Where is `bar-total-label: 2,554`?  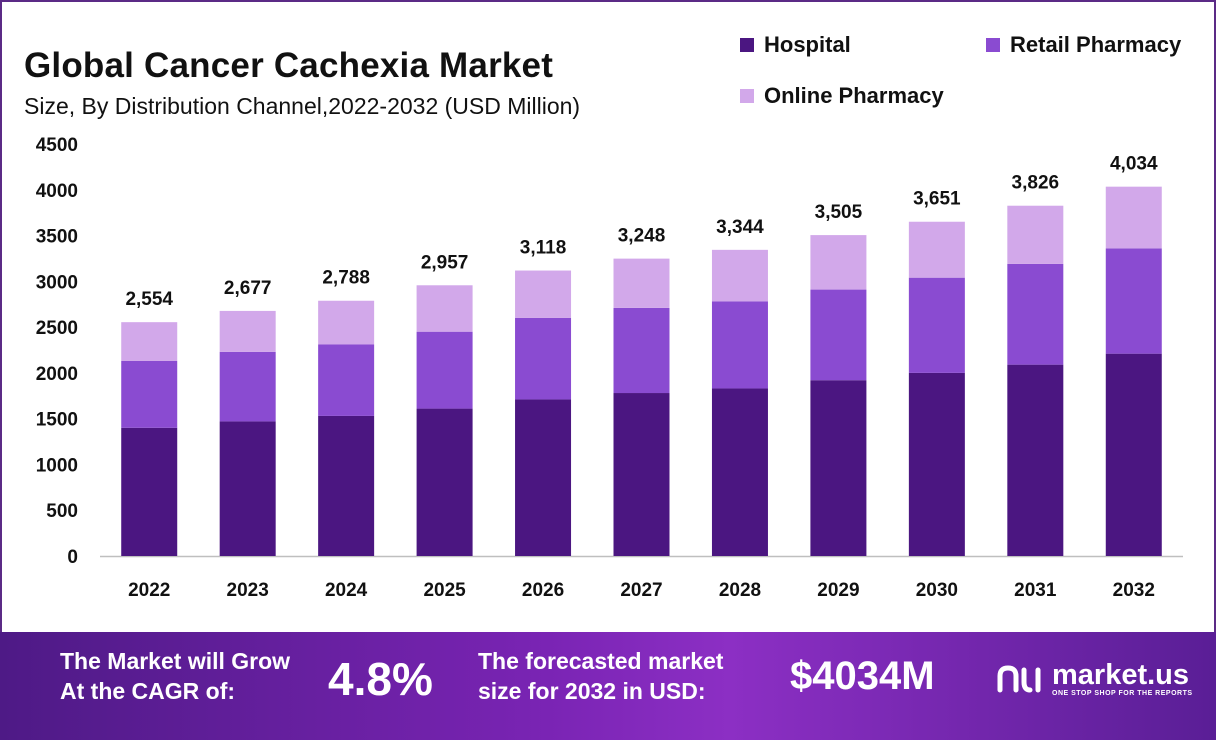 bar-total-label: 2,554 is located at coordinates (149, 299).